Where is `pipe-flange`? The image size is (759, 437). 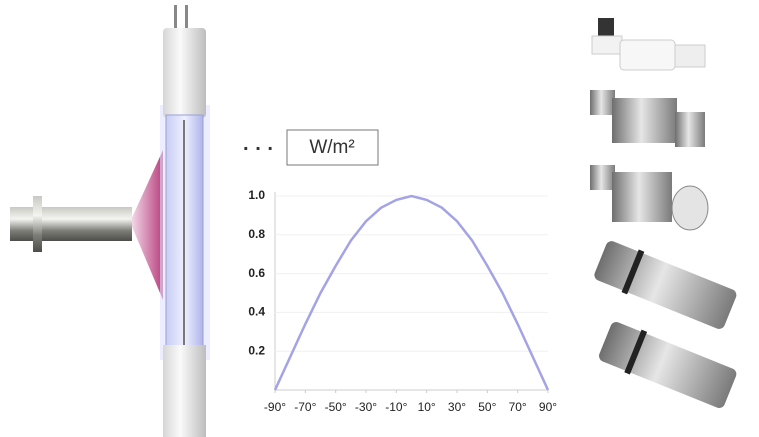 pipe-flange is located at coordinates (37, 224).